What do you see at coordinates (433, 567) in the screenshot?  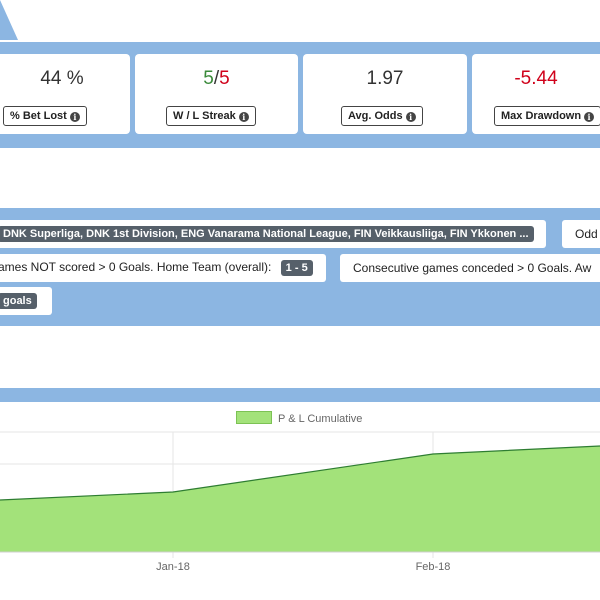 I see `x-tick-label: Feb-18` at bounding box center [433, 567].